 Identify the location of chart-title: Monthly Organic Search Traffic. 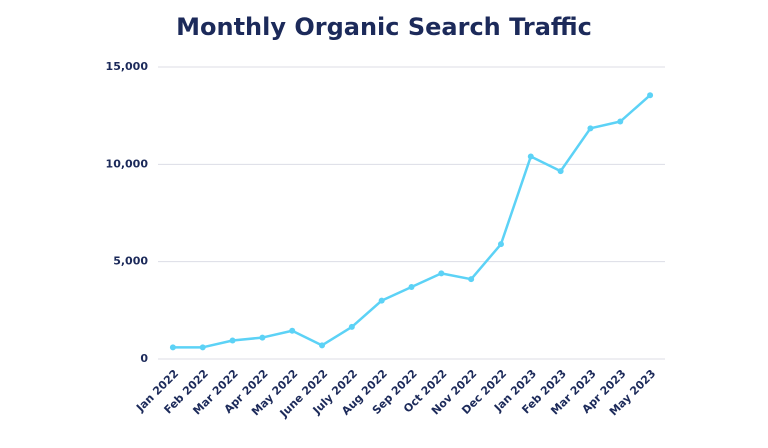
(384, 27).